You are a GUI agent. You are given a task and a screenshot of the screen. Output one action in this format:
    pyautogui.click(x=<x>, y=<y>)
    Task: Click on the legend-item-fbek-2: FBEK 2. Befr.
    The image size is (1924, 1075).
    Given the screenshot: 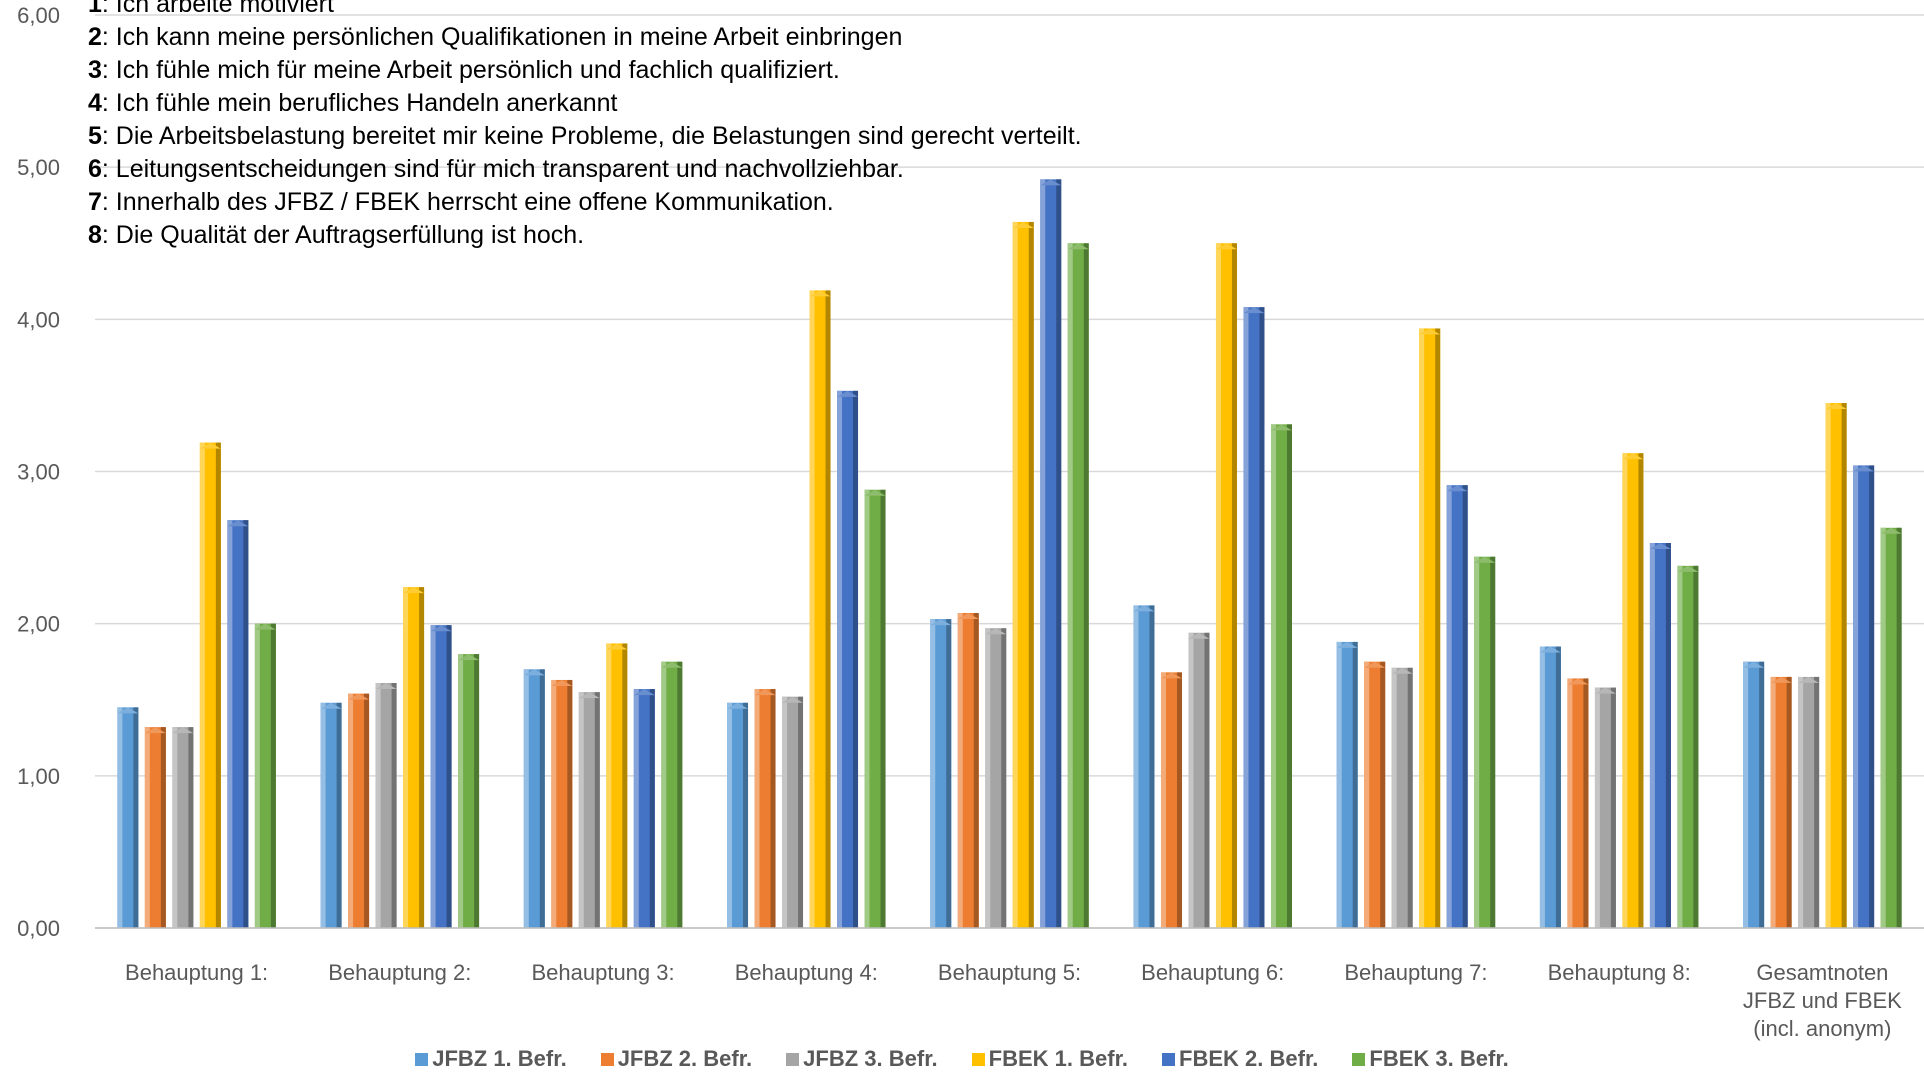 What is the action you would take?
    pyautogui.click(x=1240, y=1059)
    